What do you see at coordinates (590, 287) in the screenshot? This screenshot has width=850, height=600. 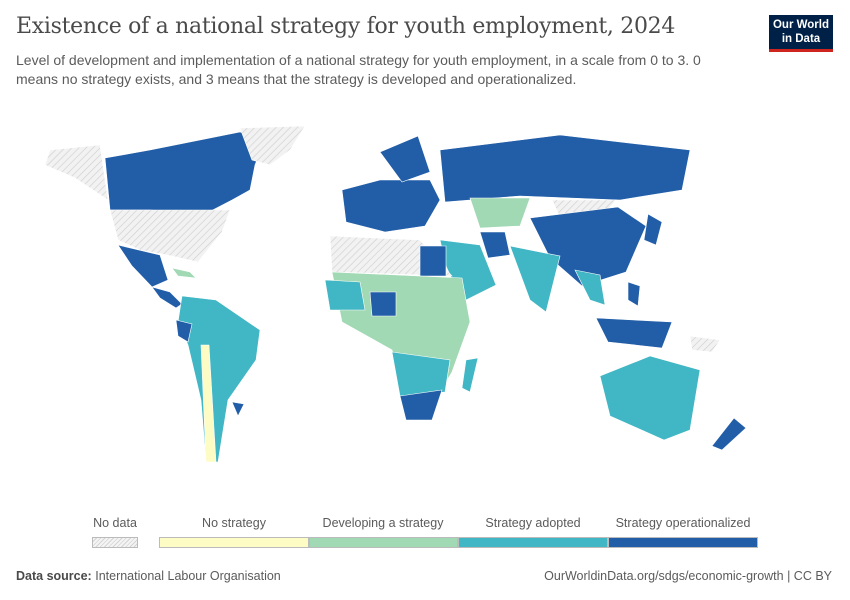 I see `region-southeast-asia` at bounding box center [590, 287].